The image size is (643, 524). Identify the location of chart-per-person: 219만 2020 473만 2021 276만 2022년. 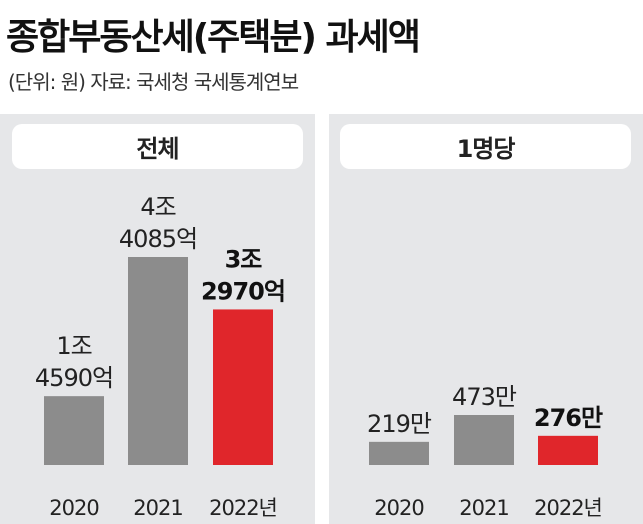
(485, 451).